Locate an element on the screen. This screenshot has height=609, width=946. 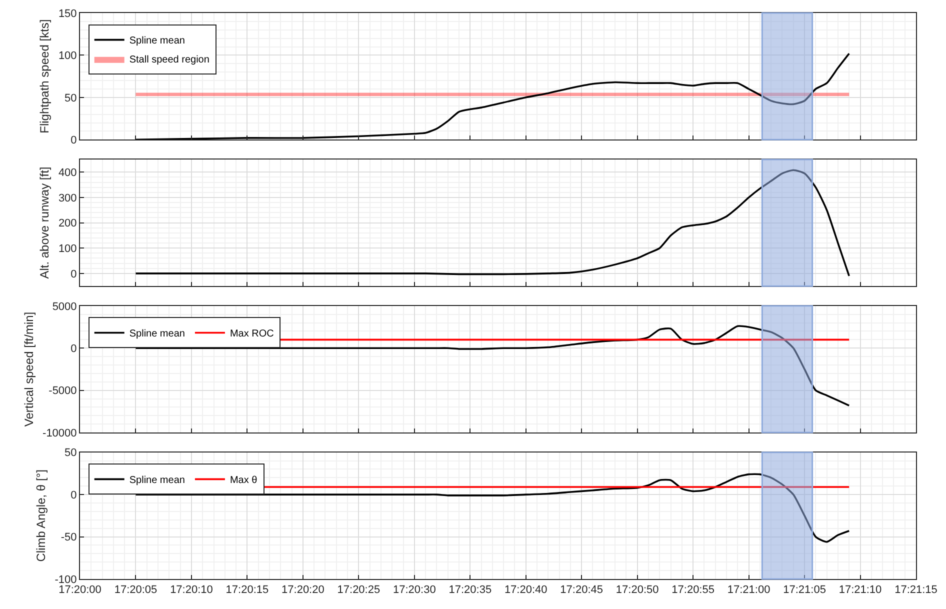
y-tick-label: 300 is located at coordinates (67, 198).